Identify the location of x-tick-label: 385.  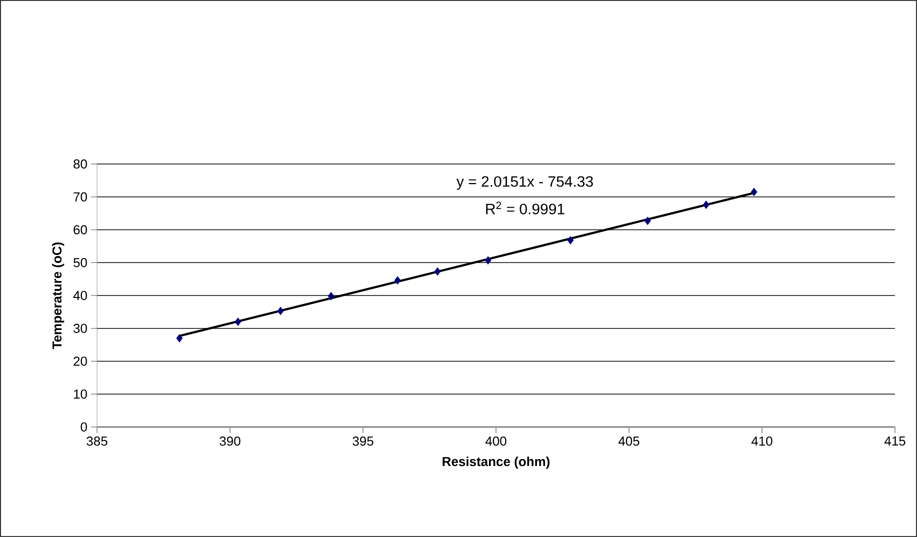
(97, 441).